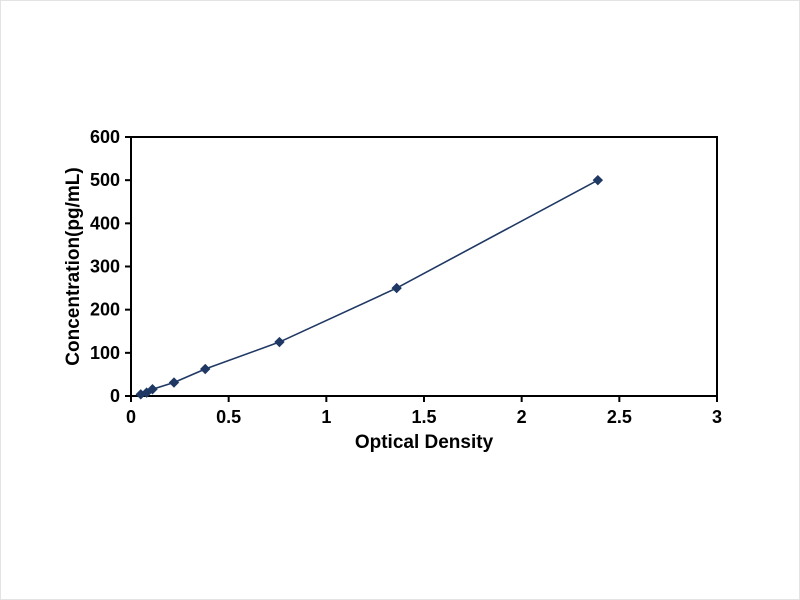 The width and height of the screenshot is (800, 600). What do you see at coordinates (717, 417) in the screenshot?
I see `x-tick-label: 3` at bounding box center [717, 417].